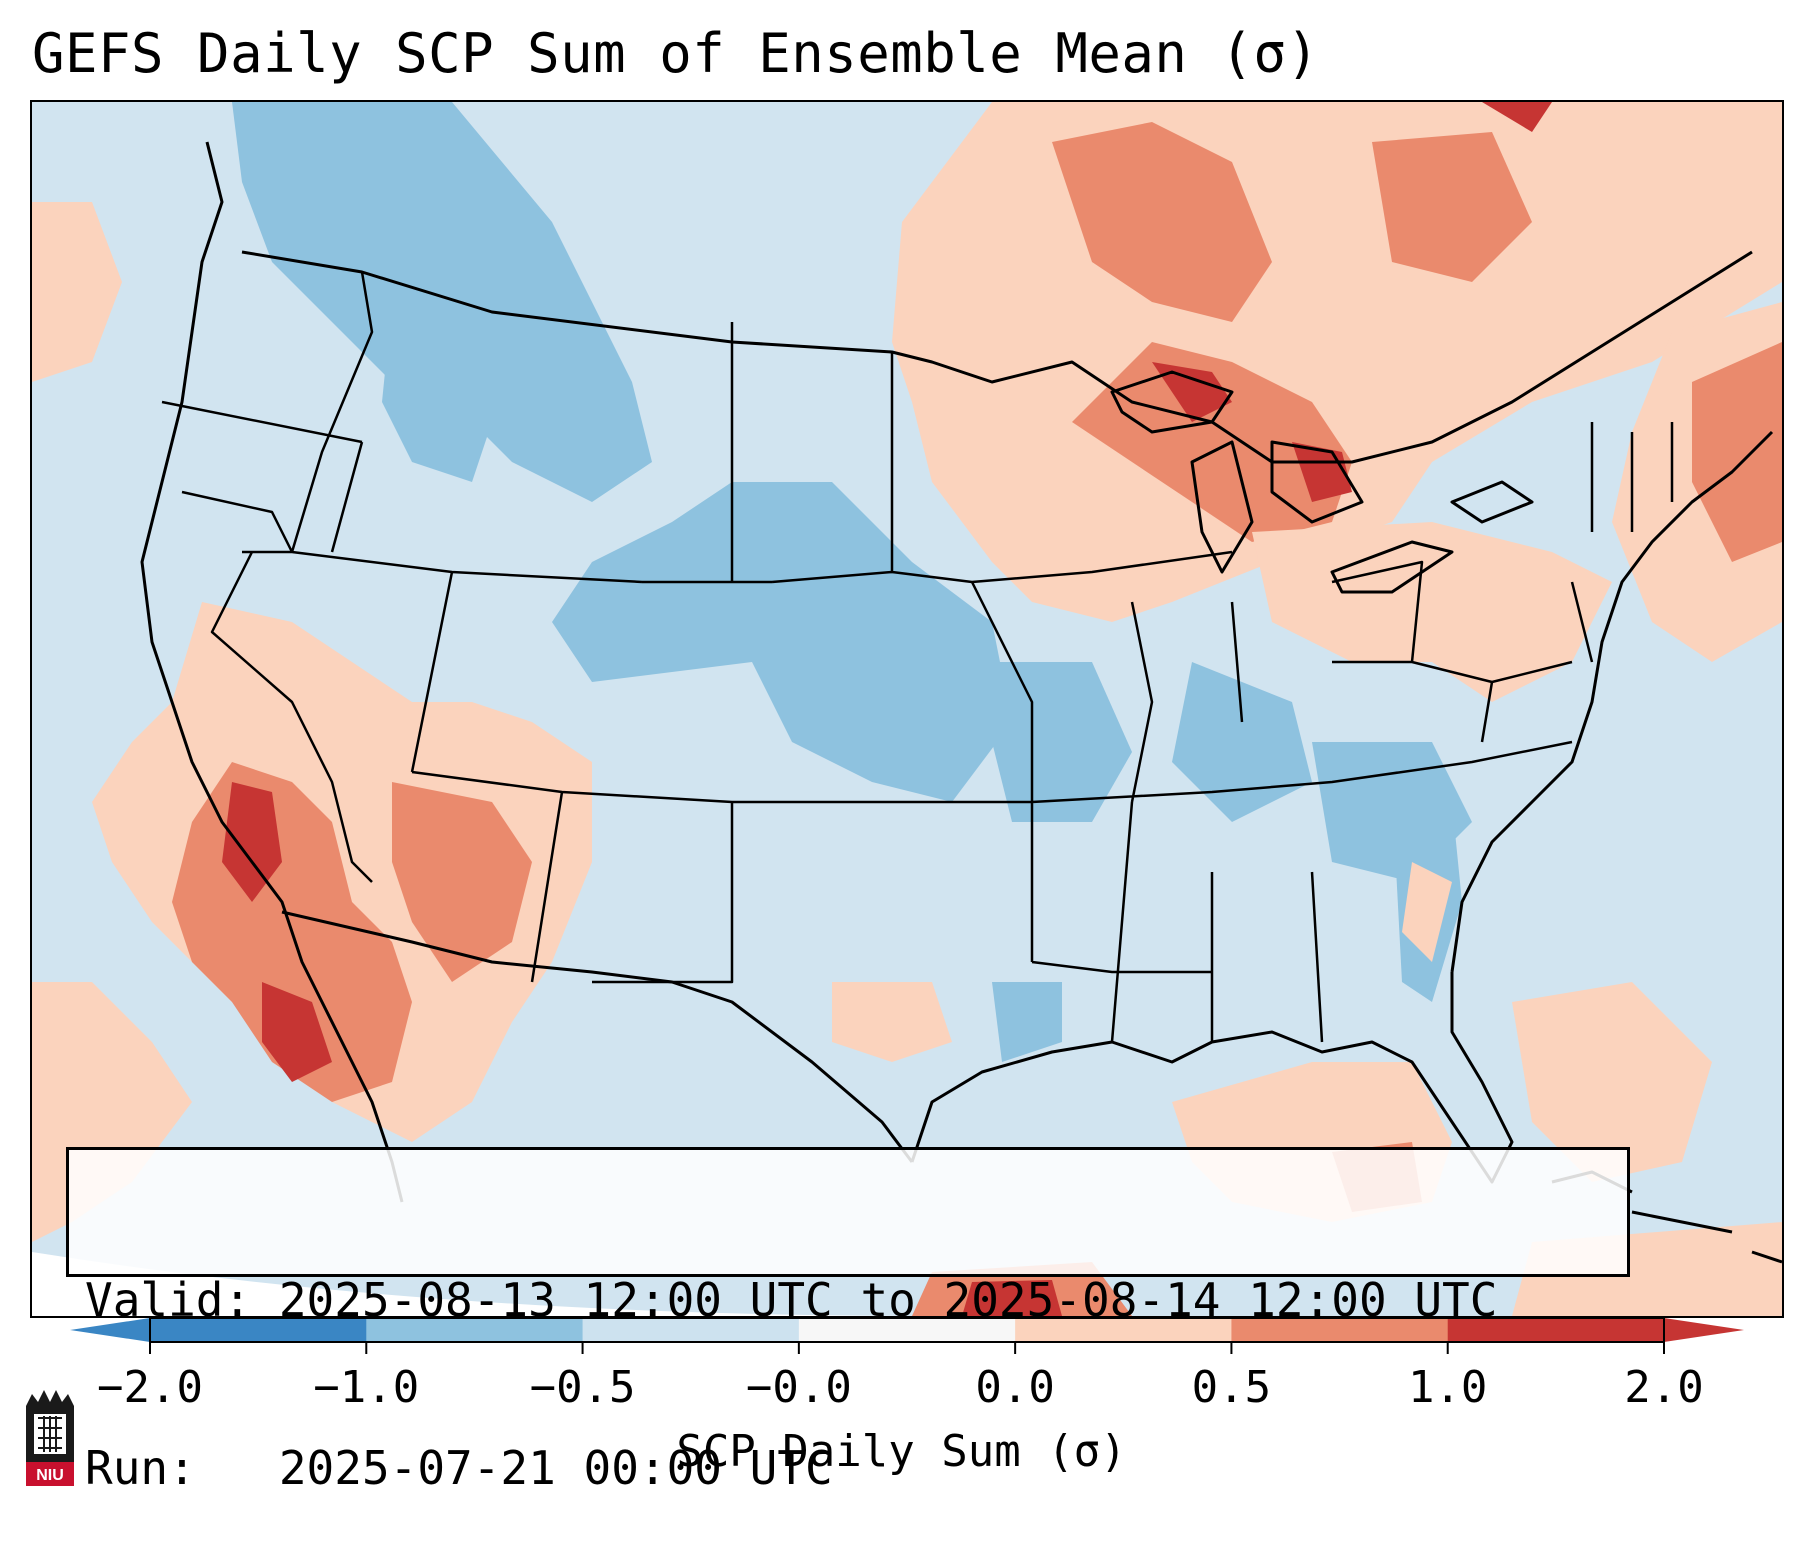  Describe the element at coordinates (1015, 1387) in the screenshot. I see `colorbar-tick-label: 0.0` at that location.